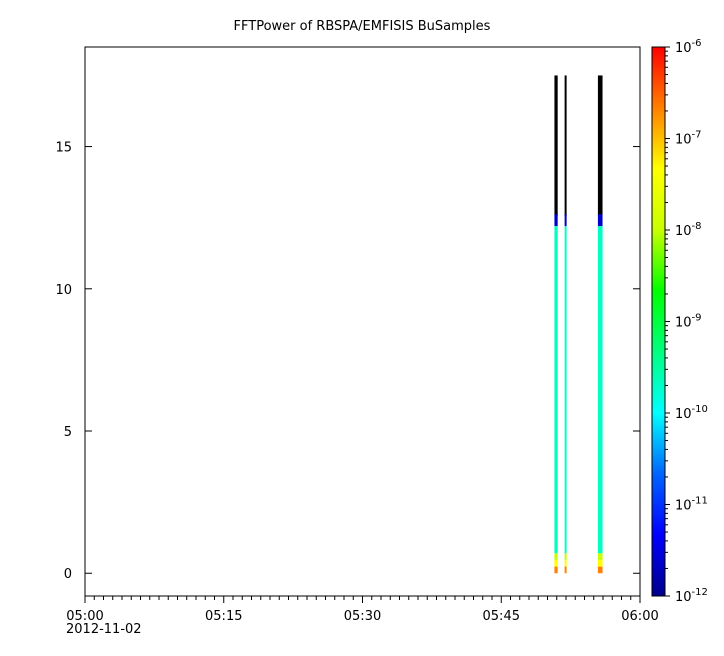  I want to click on x-axis: 05:00 05:15 05:30 05:45 06:00, so click(362, 610).